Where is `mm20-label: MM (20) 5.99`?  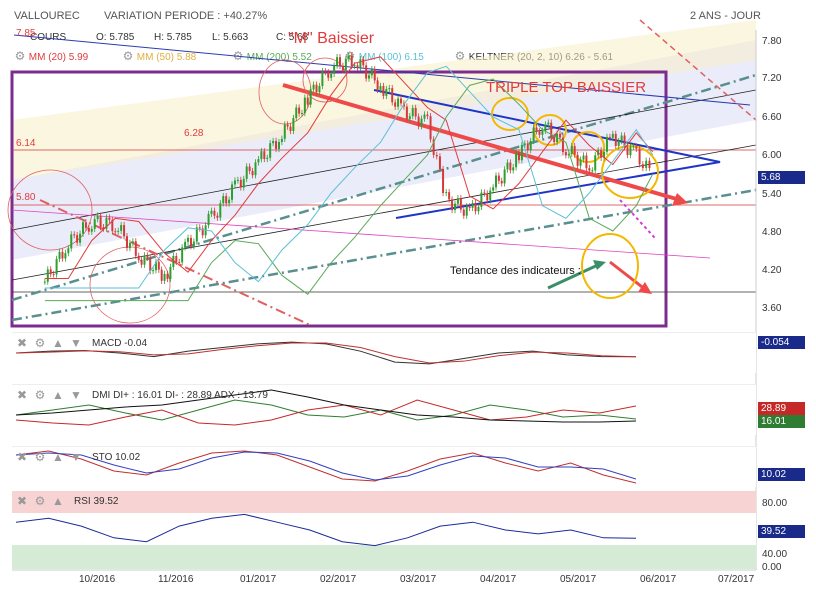
mm20-label: MM (20) 5.99 is located at coordinates (58, 57).